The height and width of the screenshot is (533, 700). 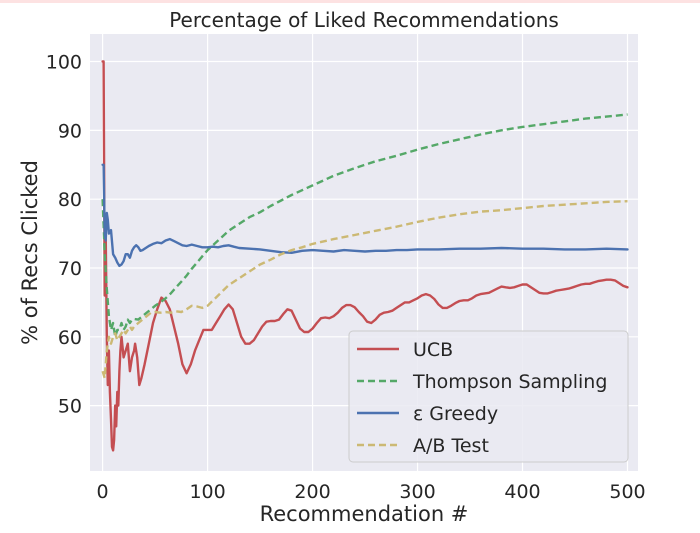 I want to click on legend-box, so click(x=488, y=396).